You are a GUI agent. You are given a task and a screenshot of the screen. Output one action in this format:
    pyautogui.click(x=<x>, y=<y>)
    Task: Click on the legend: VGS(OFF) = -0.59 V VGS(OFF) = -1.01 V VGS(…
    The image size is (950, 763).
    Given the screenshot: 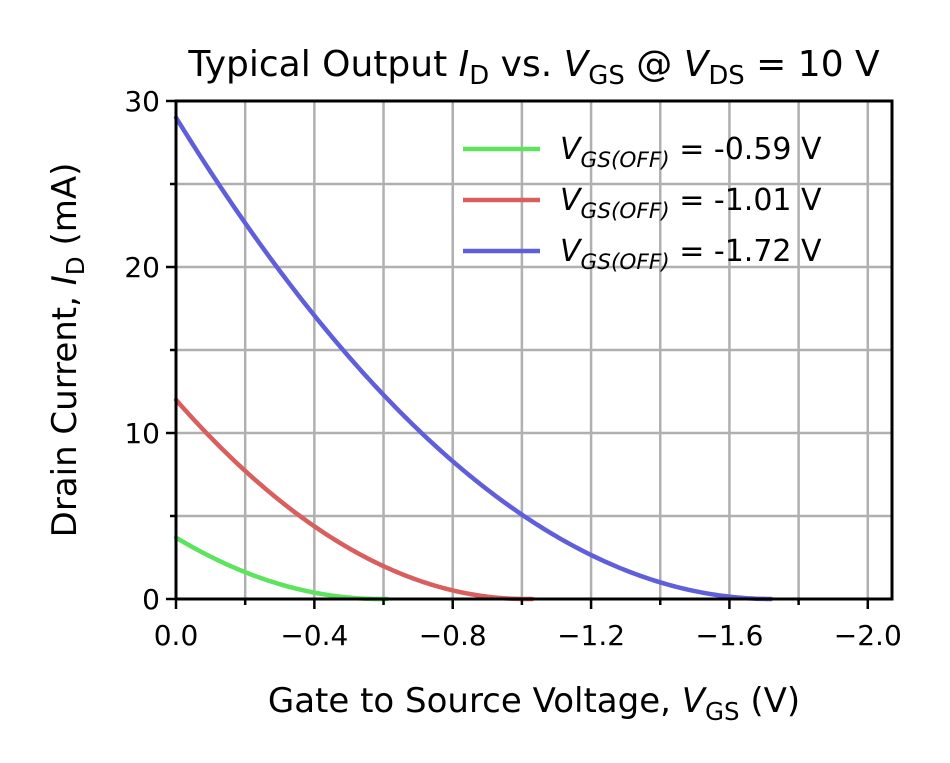 What is the action you would take?
    pyautogui.click(x=642, y=203)
    